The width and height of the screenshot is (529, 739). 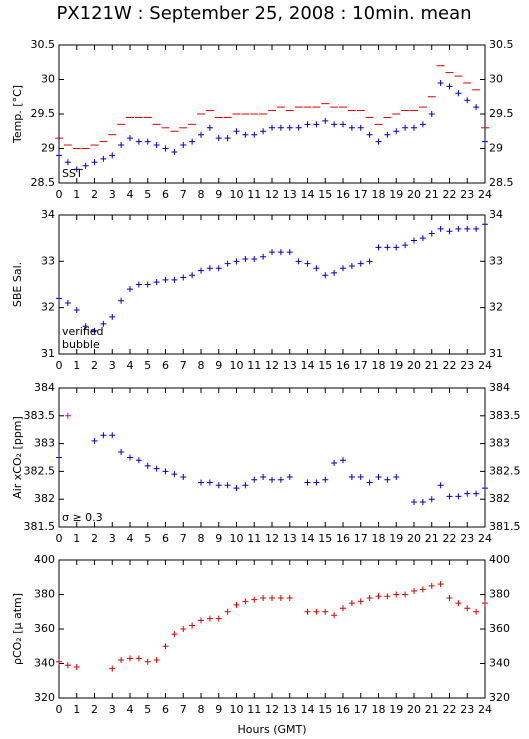 I want to click on y-tick-label: 383, so click(x=44, y=443).